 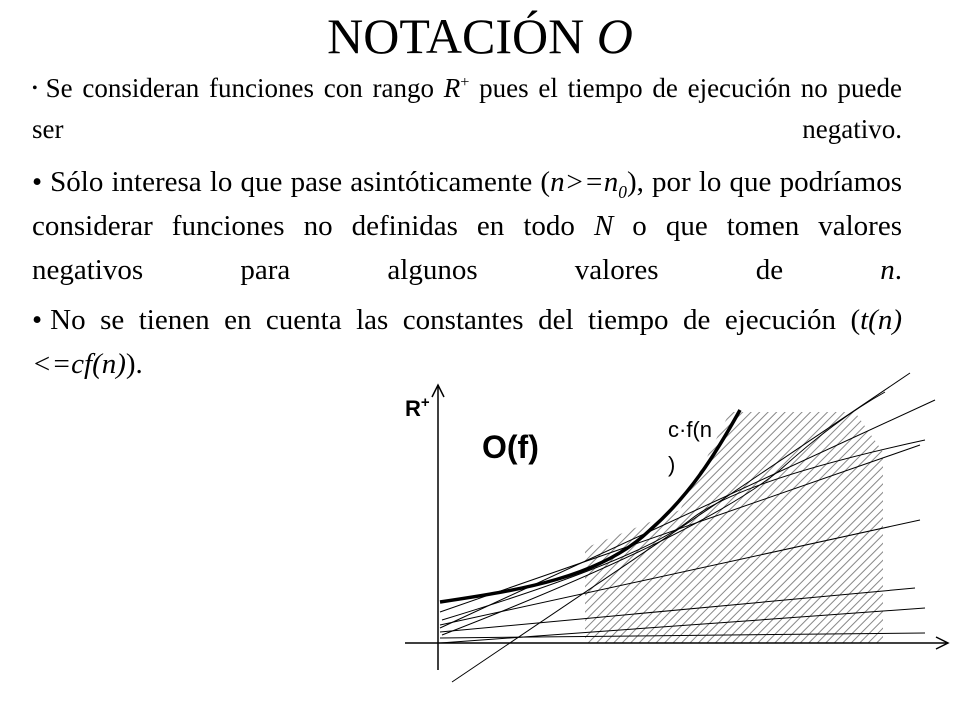 What do you see at coordinates (510, 447) in the screenshot?
I see `set-label: O(f)` at bounding box center [510, 447].